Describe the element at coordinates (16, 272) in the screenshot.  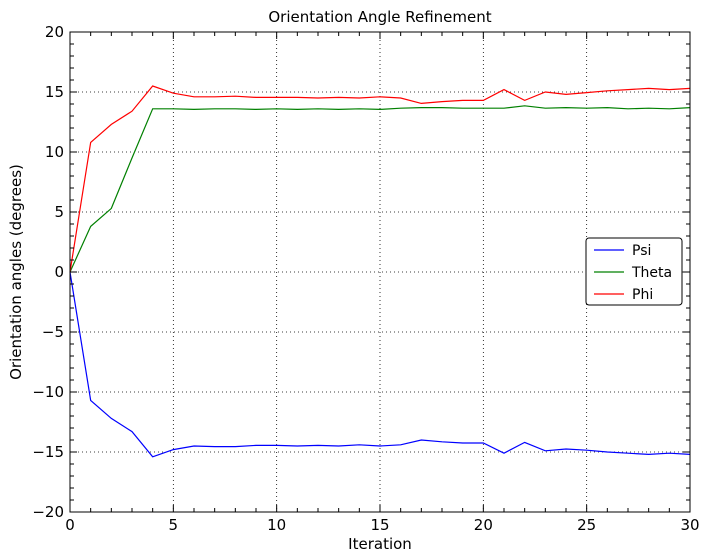
I see `y-axis-label: Orientation angles (degrees)` at that location.